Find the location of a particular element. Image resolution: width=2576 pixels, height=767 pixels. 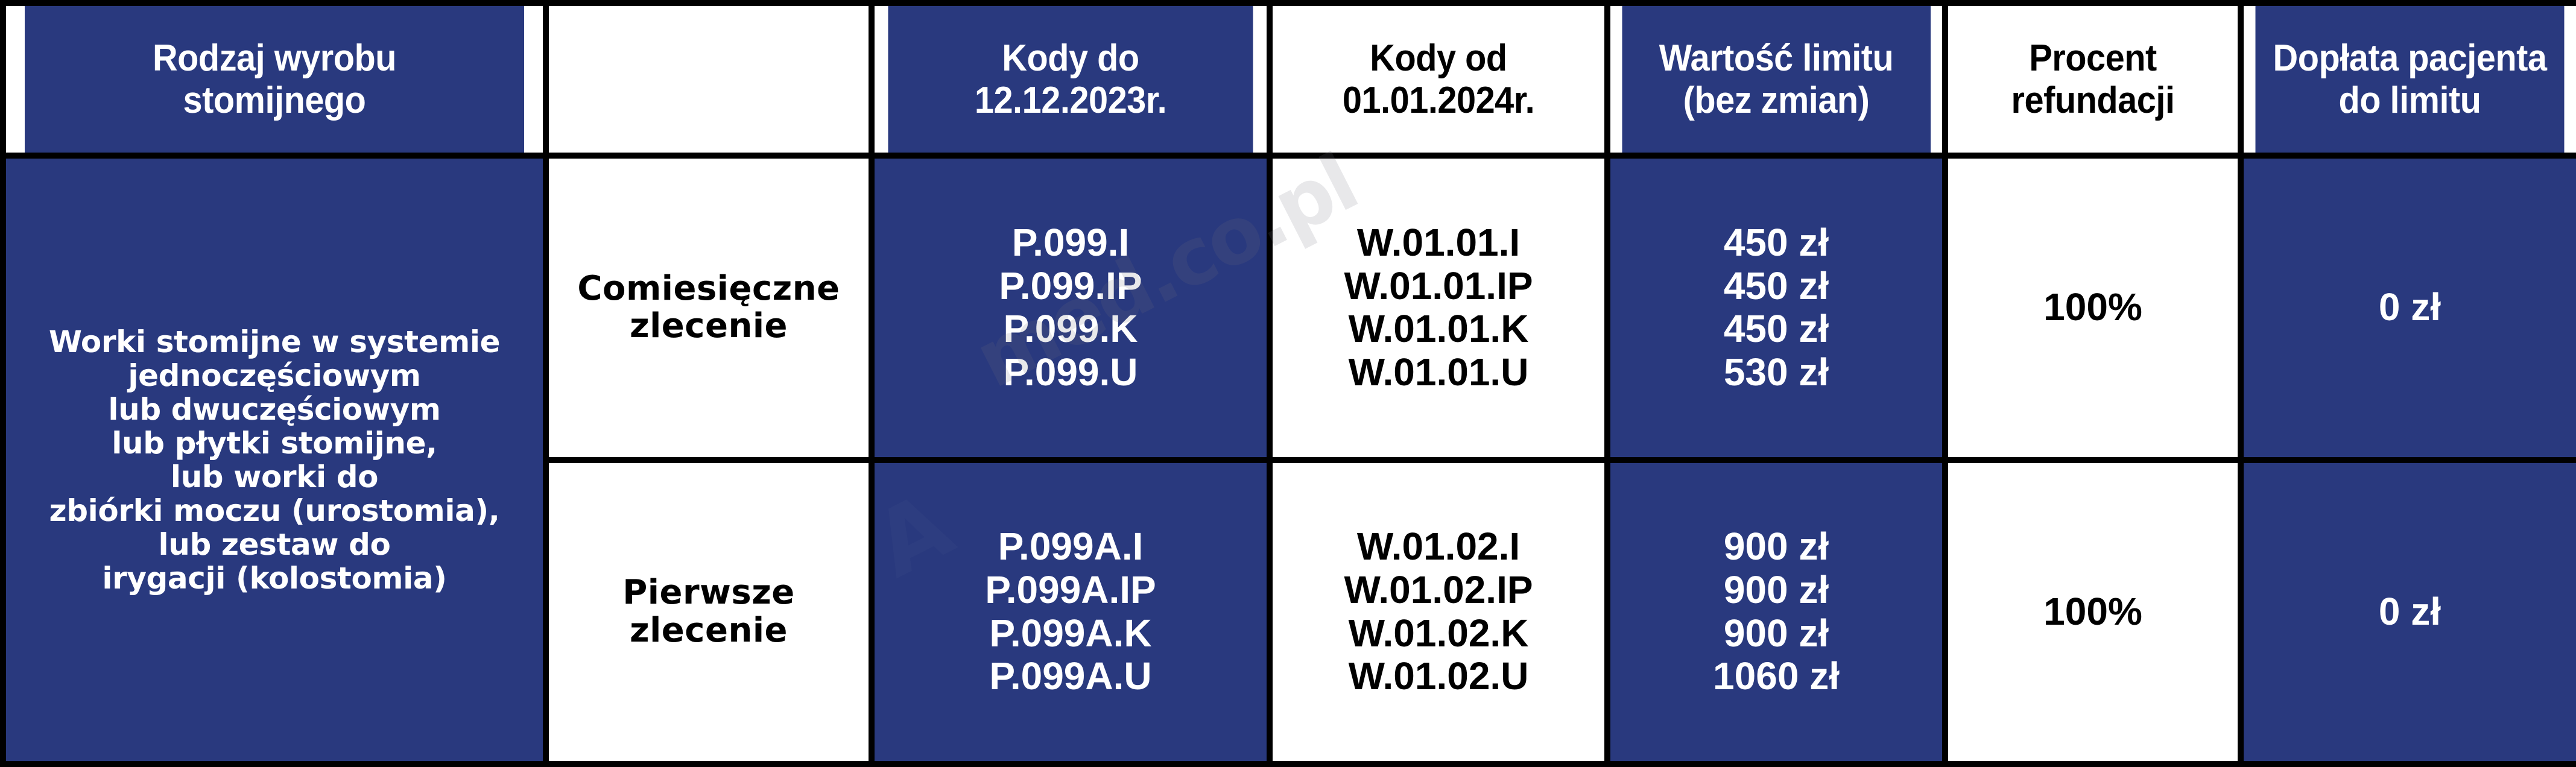

code-old-line: P.099A.K is located at coordinates (1070, 633).